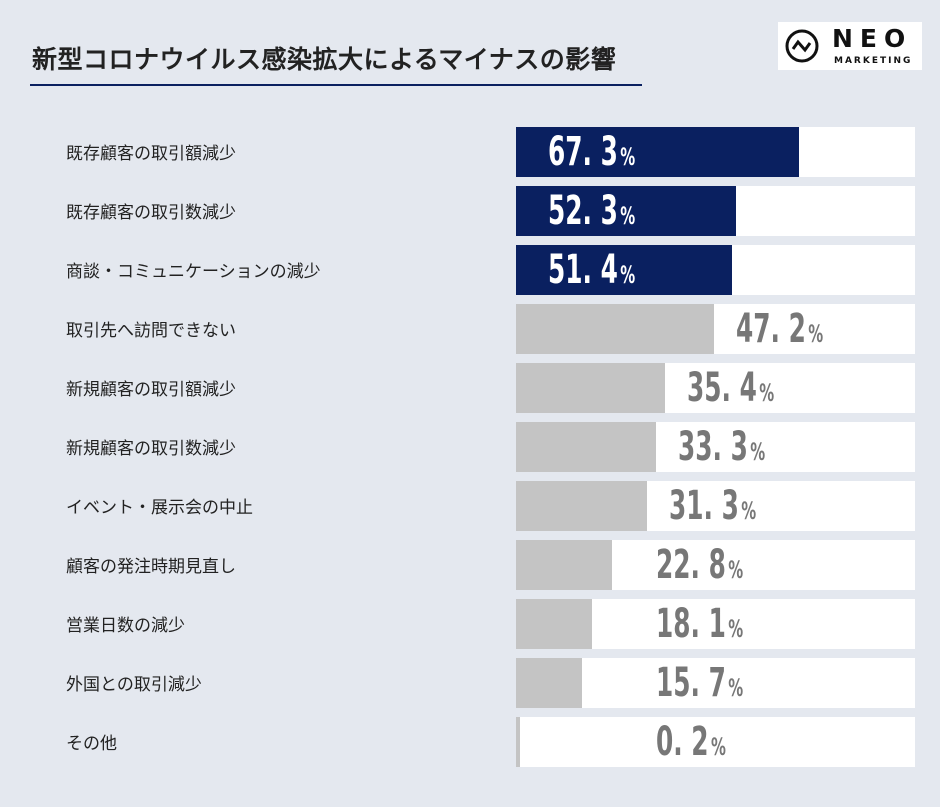  I want to click on category-label: 既存顧客の取引額減少, so click(151, 154).